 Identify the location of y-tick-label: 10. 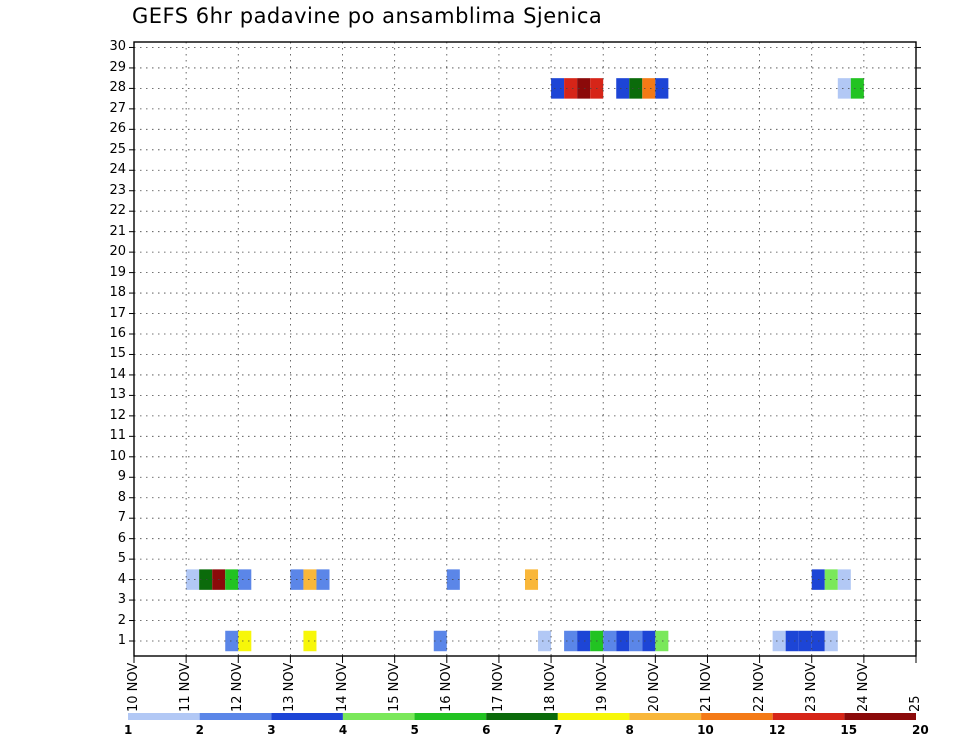
(117, 456).